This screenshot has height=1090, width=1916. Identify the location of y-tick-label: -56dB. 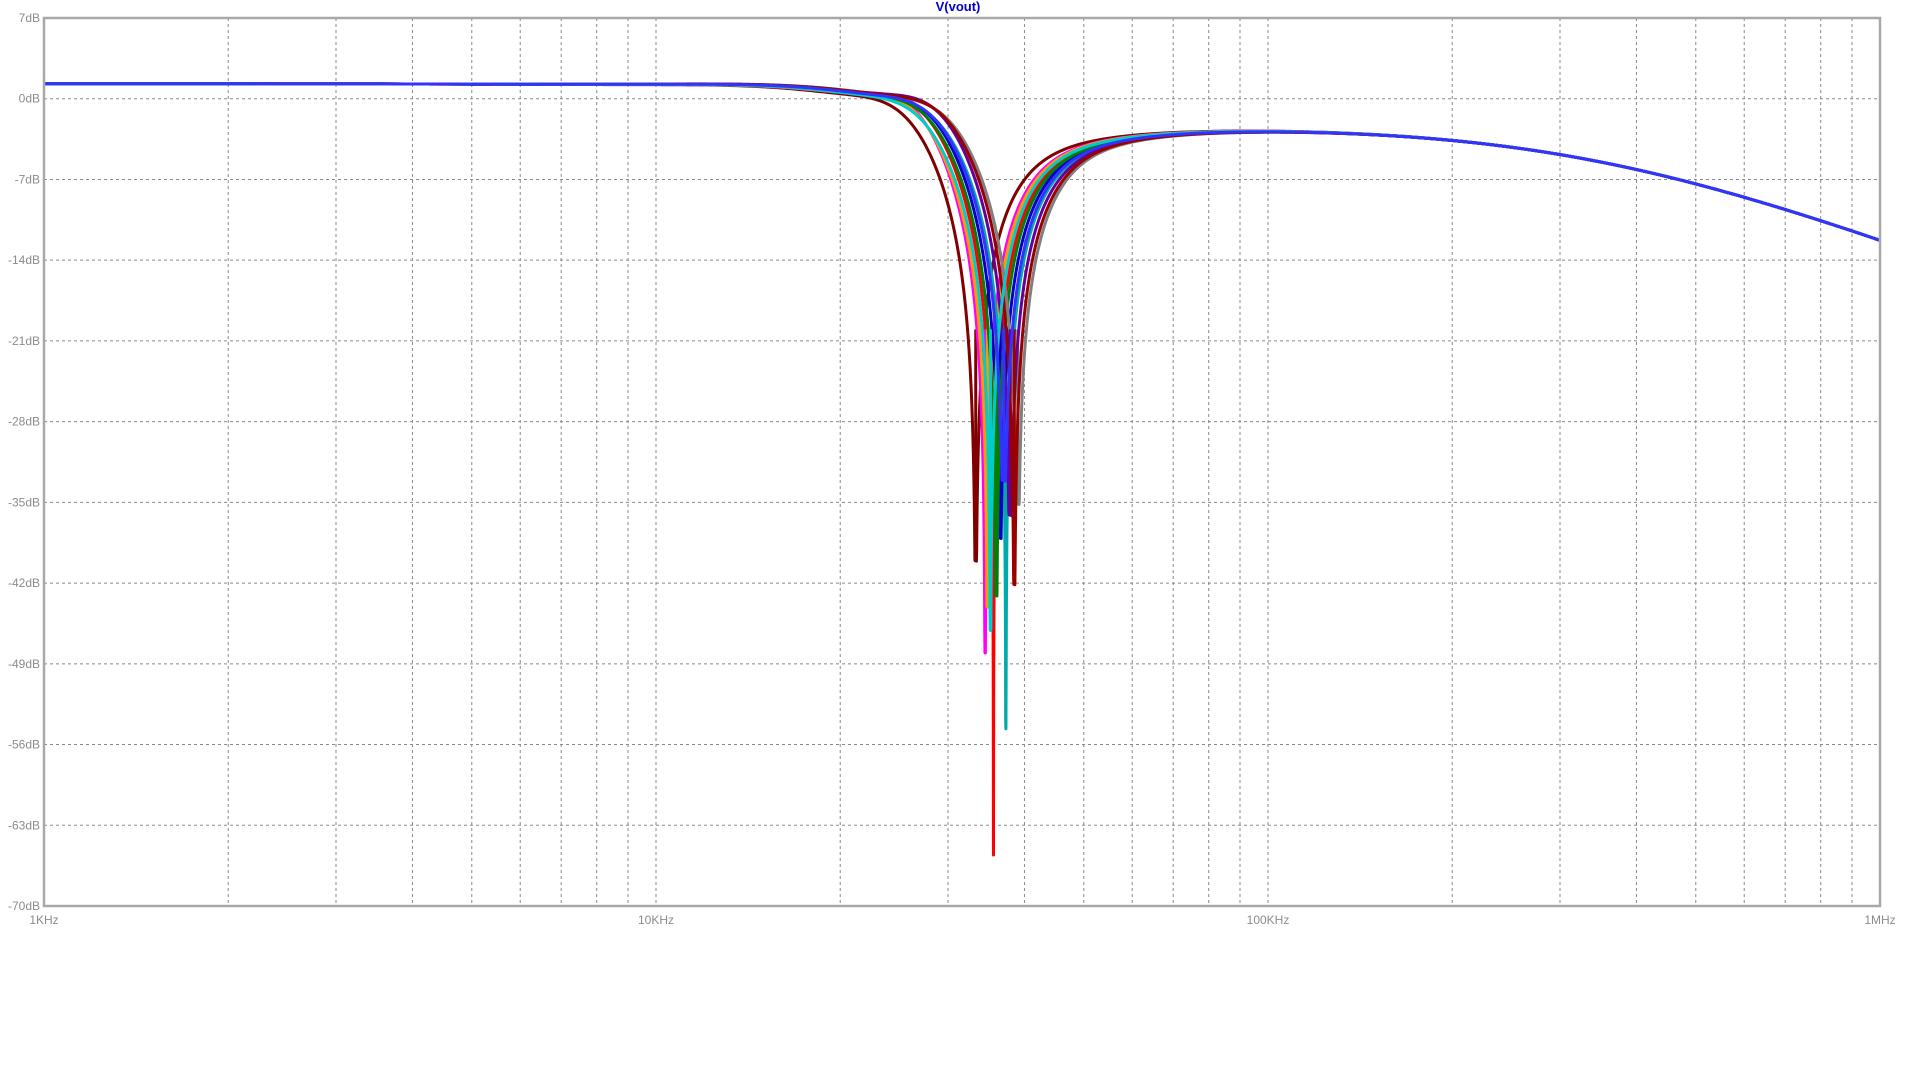
(24, 745).